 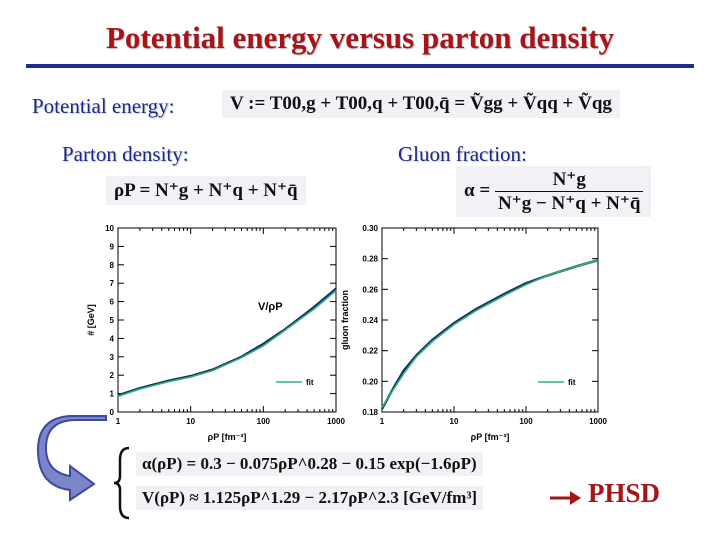 What do you see at coordinates (112, 320) in the screenshot?
I see `y-tick-label: 5` at bounding box center [112, 320].